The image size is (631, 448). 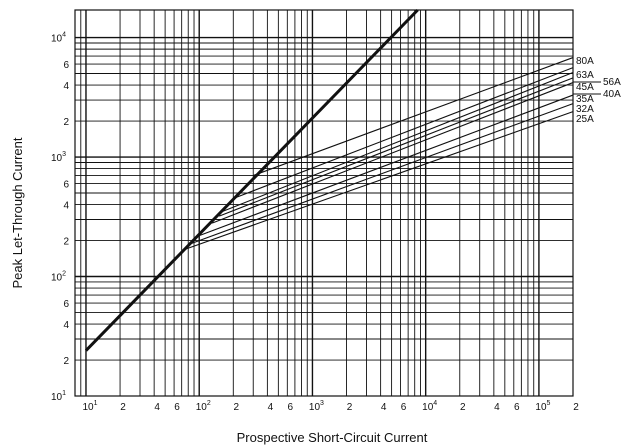 I want to click on series-label-56a: 56A, so click(x=612, y=82).